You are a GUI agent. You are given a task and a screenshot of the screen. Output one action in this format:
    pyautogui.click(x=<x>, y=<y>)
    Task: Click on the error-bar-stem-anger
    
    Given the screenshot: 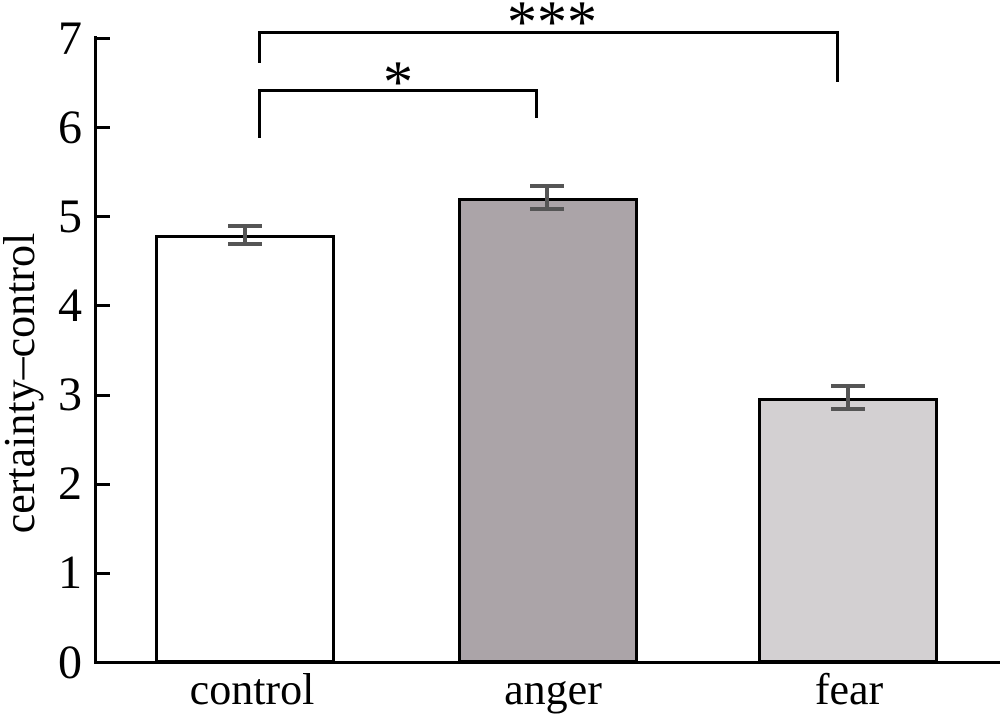 What is the action you would take?
    pyautogui.click(x=547, y=197)
    